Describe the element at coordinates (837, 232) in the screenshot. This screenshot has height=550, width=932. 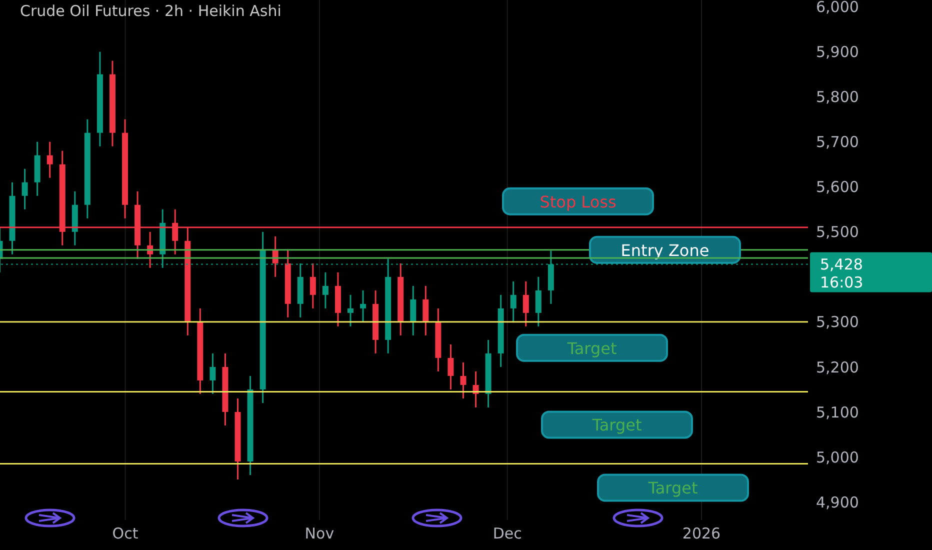
I see `y-tick-label: 5,500` at that location.